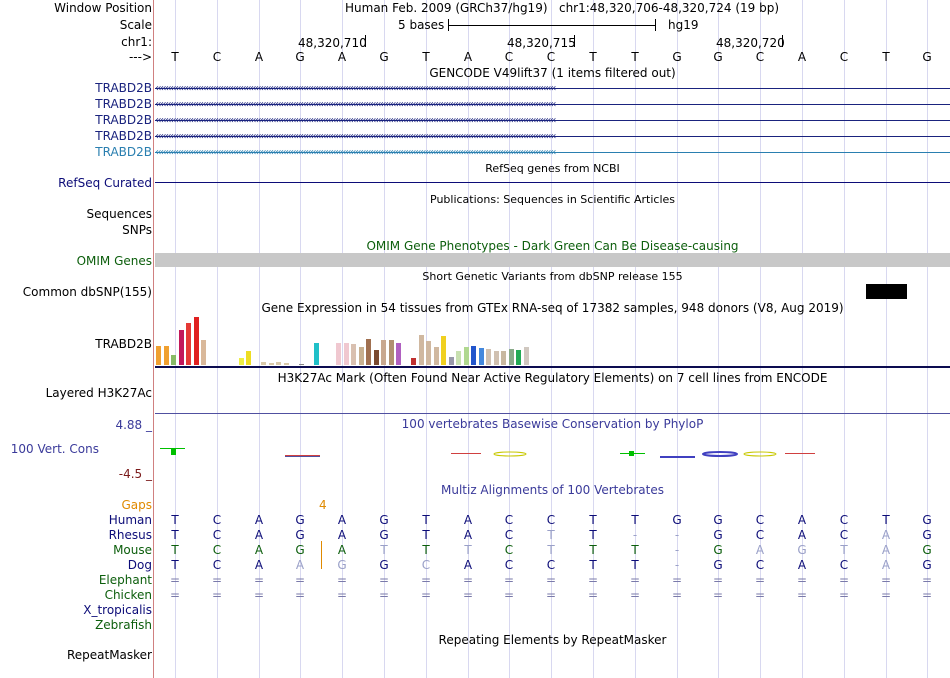 This screenshot has height=678, width=950. Describe the element at coordinates (123, 625) in the screenshot. I see `species-label: Zebrafish` at that location.